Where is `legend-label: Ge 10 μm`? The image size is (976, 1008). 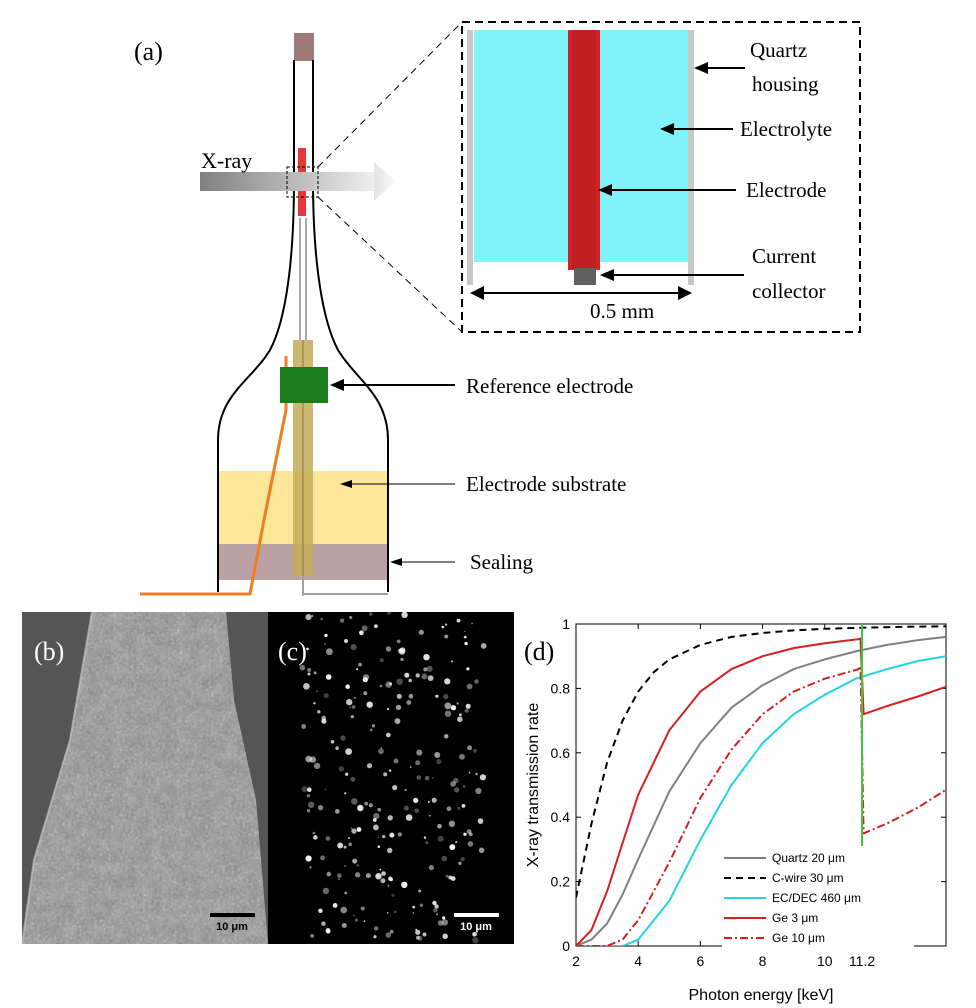 legend-label: Ge 10 μm is located at coordinates (798, 938).